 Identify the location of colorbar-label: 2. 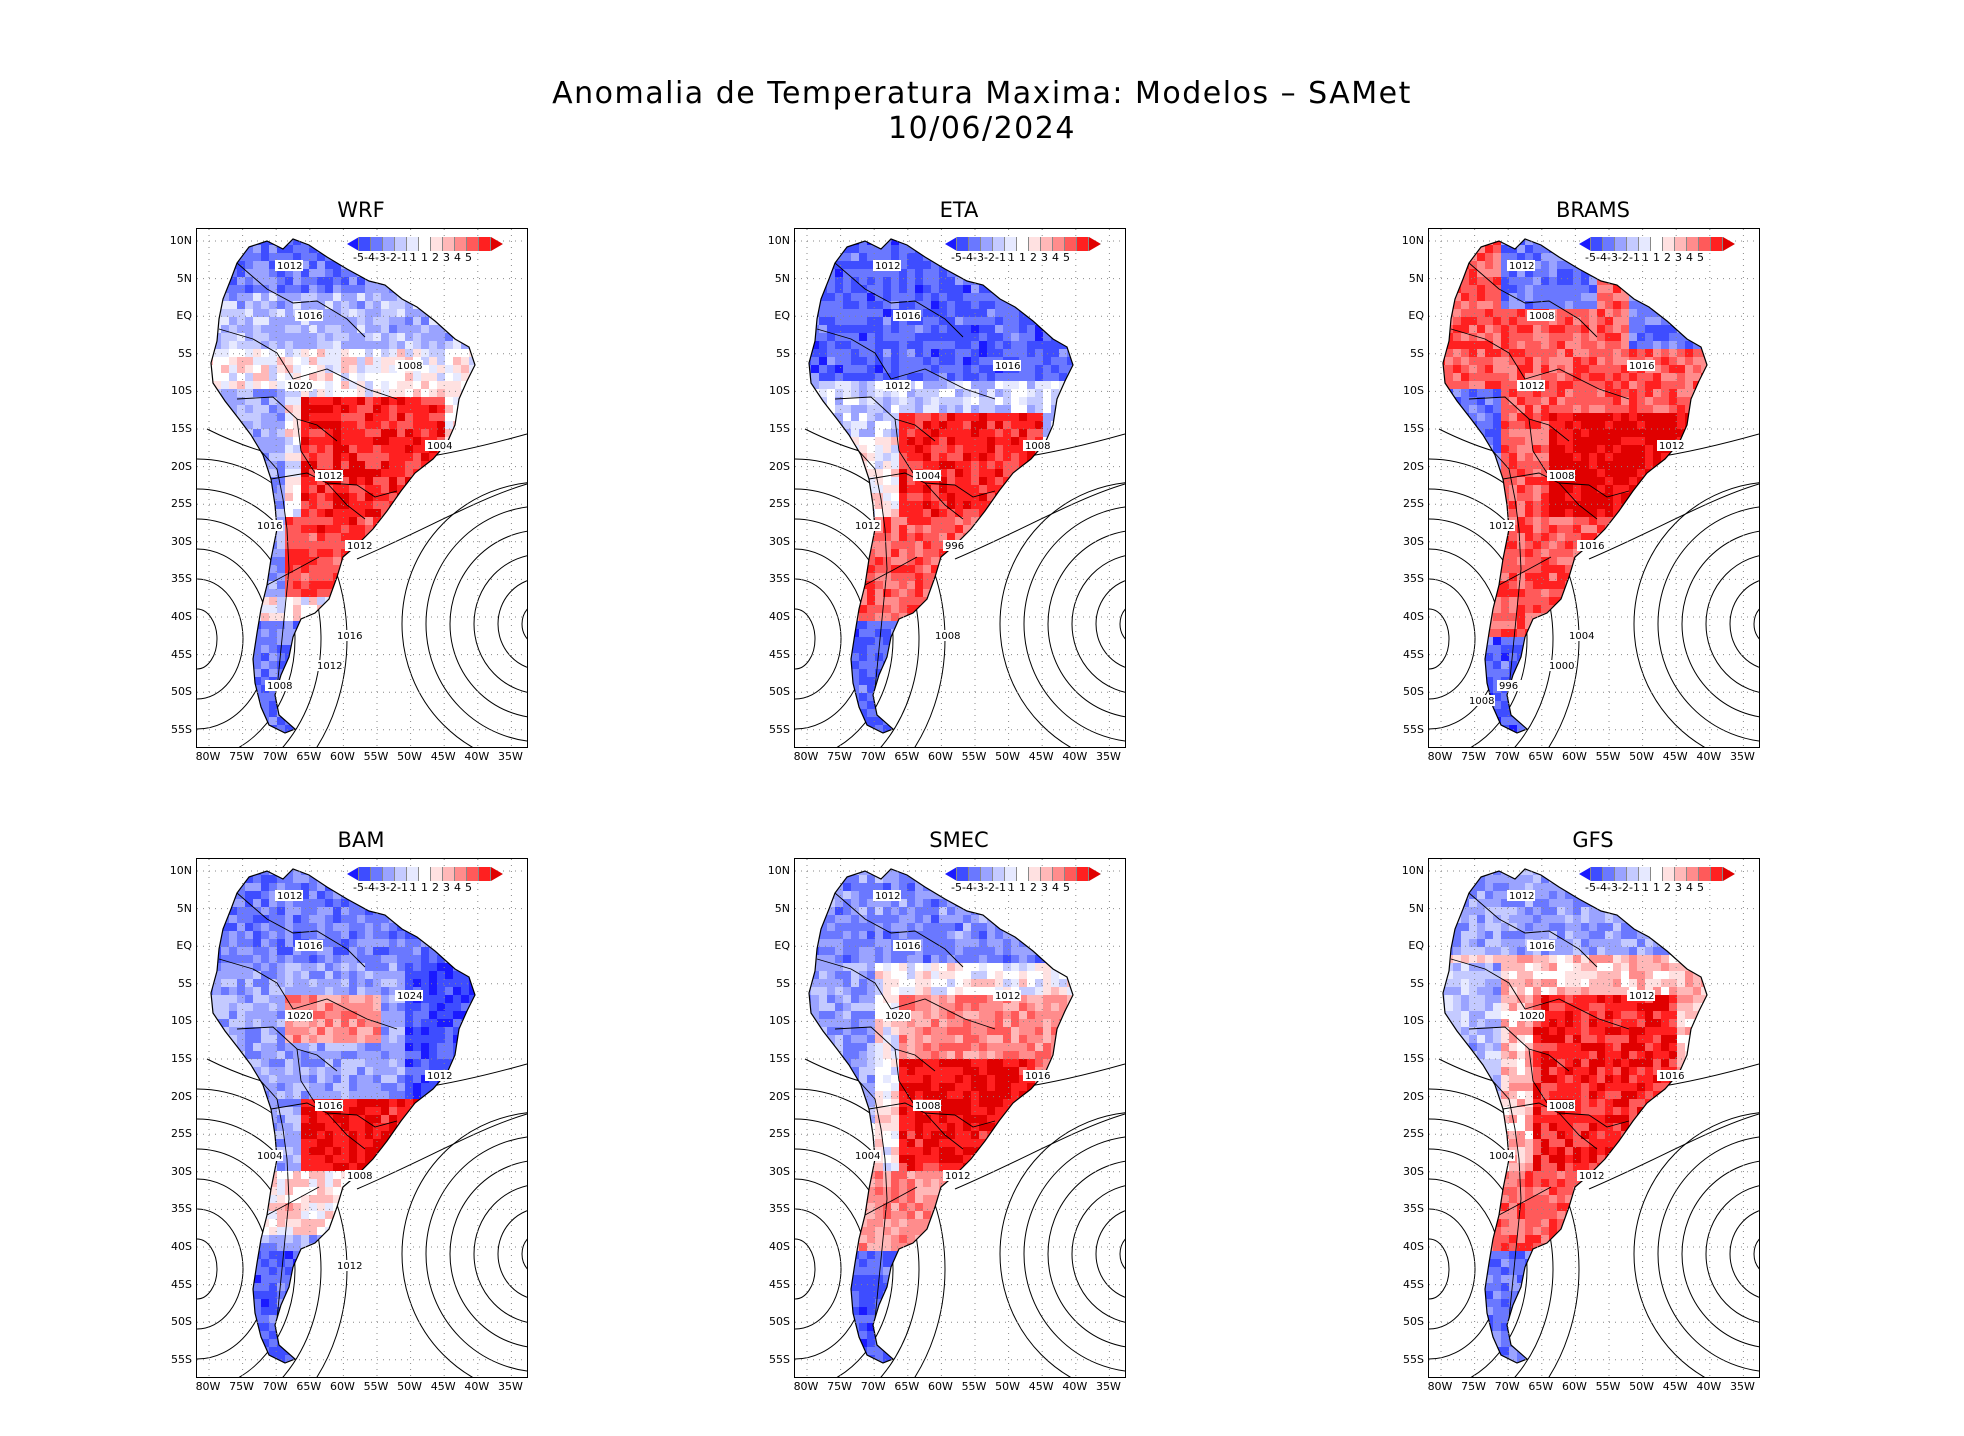
(435, 887).